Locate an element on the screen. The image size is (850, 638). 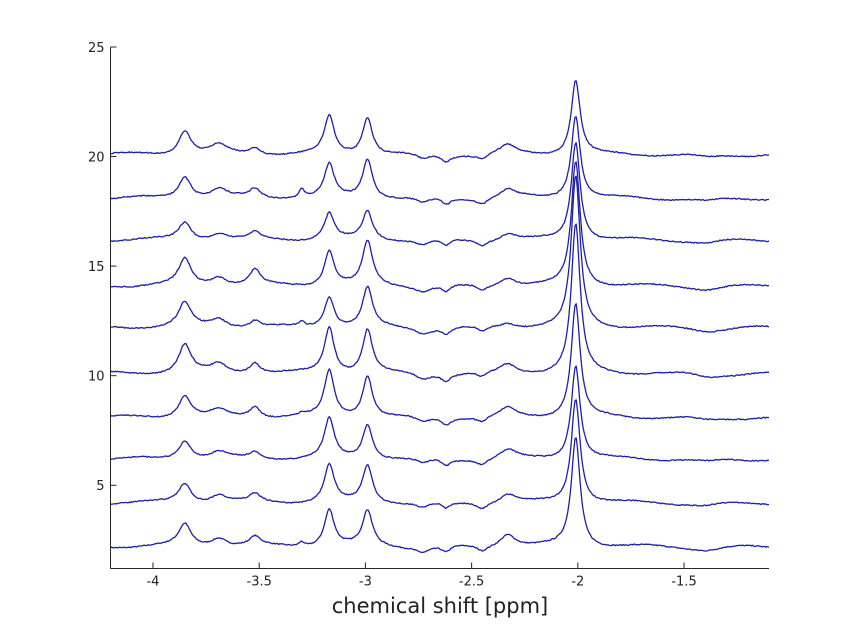
x-ticks: -4 -3.5 -3 -2.5 -2 -1.5 is located at coordinates (421, 576).